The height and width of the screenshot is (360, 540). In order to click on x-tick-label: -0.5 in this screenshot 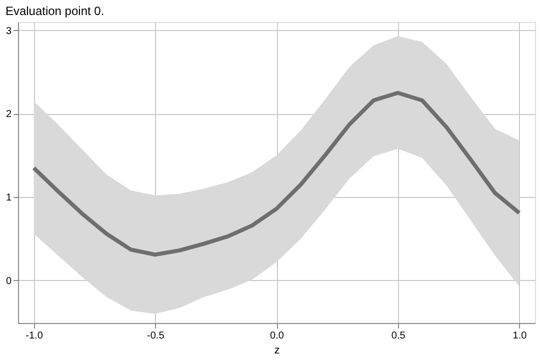, I will do `click(156, 336)`.